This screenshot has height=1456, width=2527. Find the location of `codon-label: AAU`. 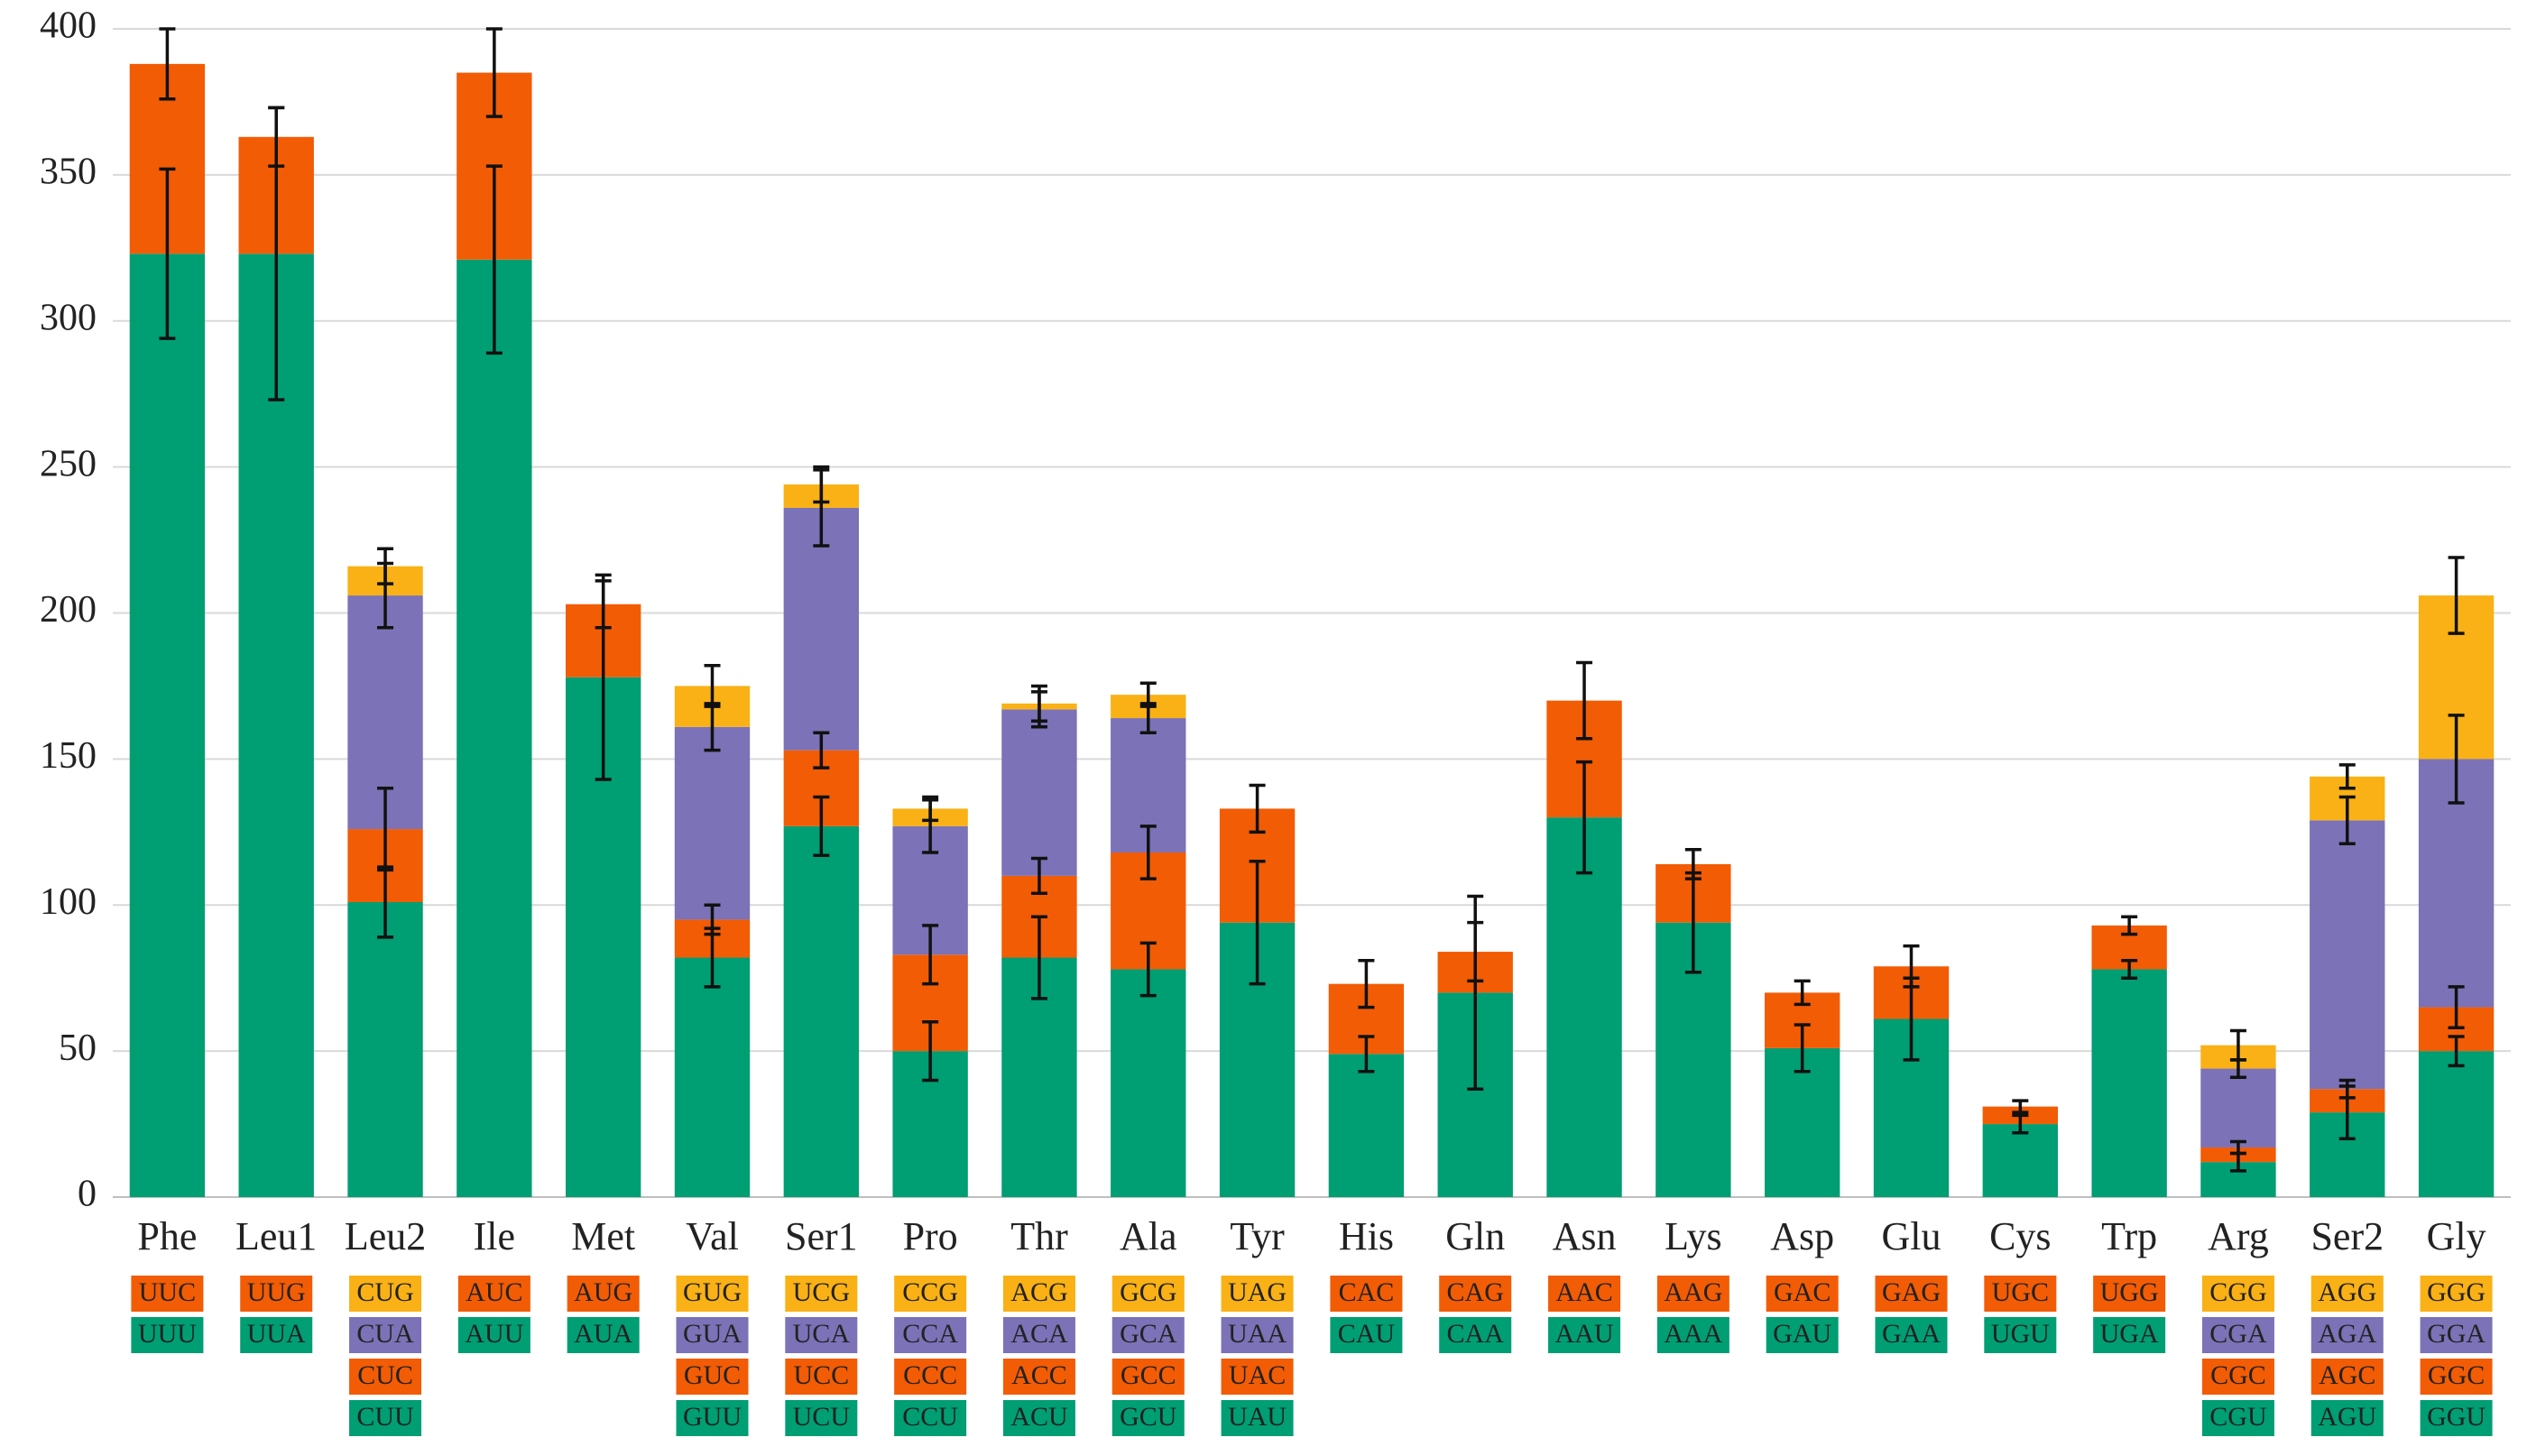

codon-label: AAU is located at coordinates (1584, 1334).